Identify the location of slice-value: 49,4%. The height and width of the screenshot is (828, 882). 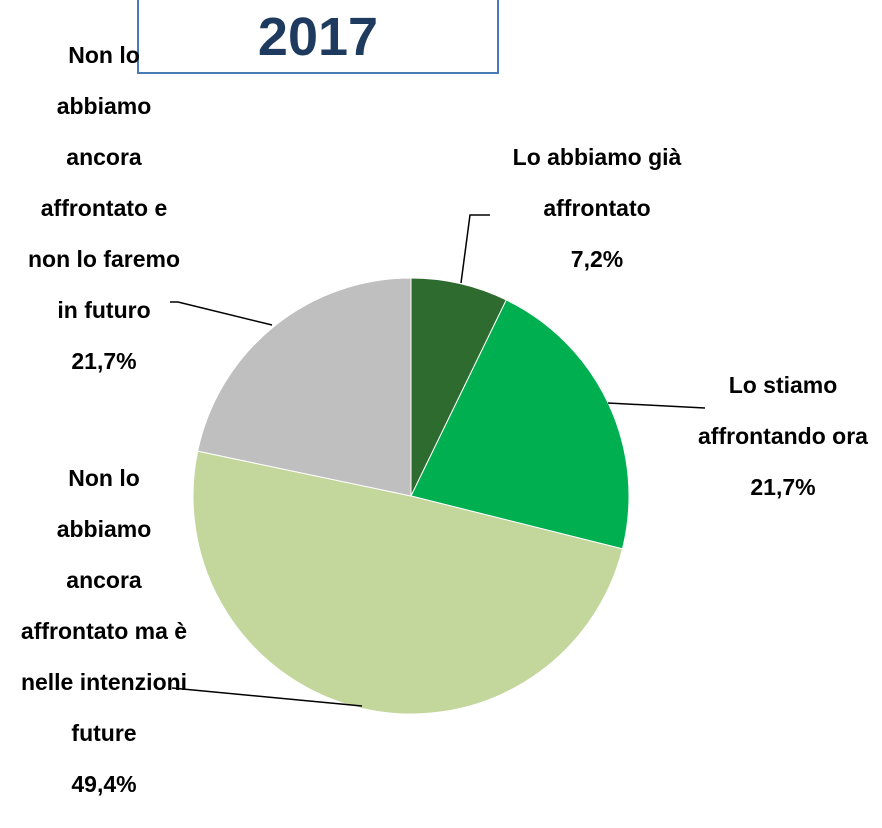
(104, 784).